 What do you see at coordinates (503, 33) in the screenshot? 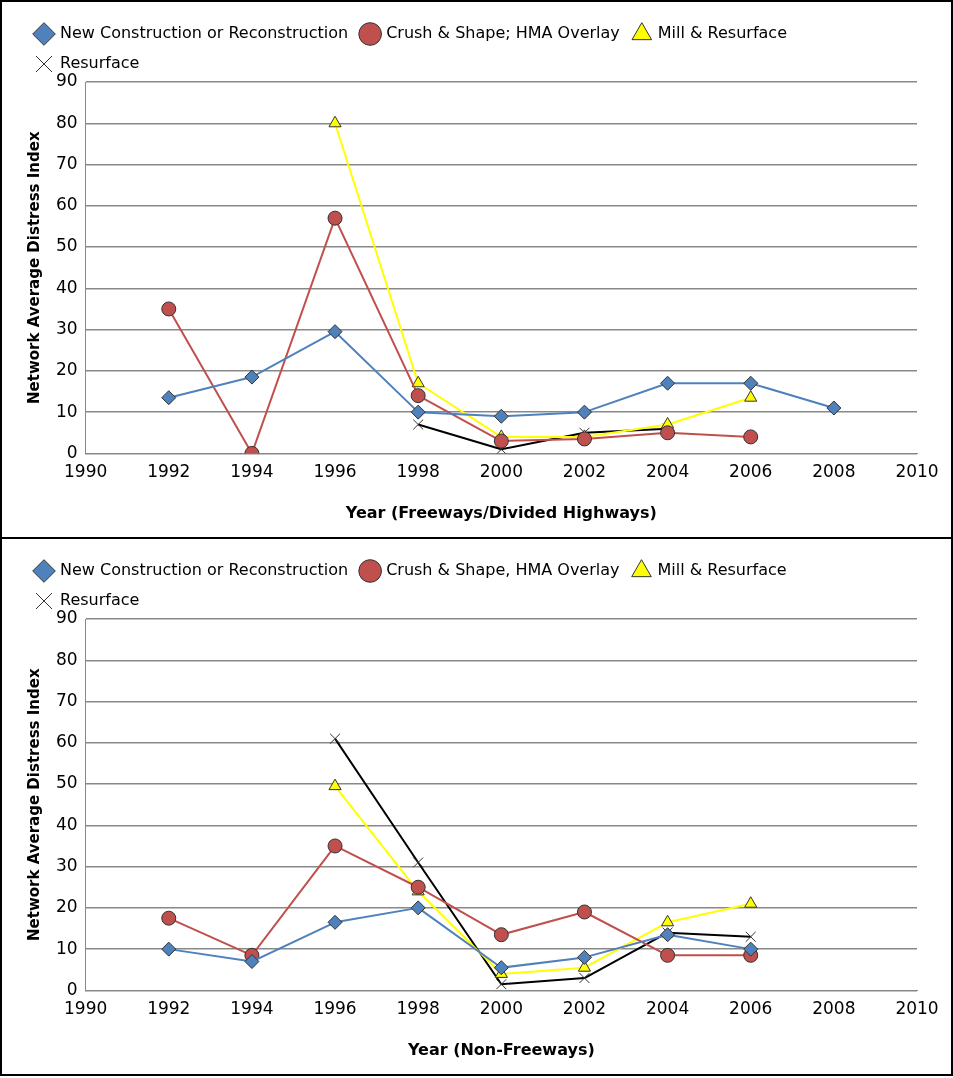
I see `legend-label: Crush & Shape; HMA Overlay` at bounding box center [503, 33].